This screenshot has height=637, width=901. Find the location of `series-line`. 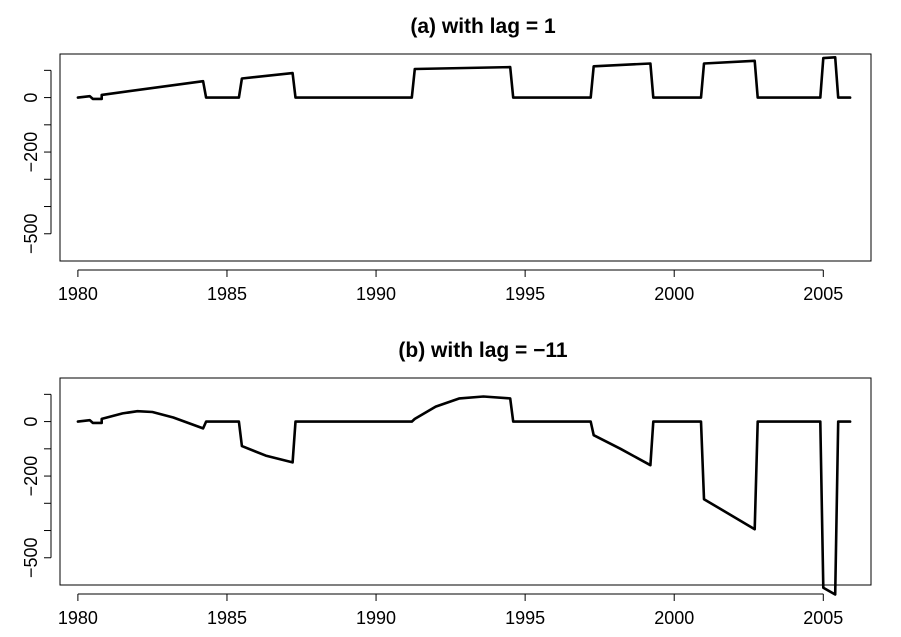

series-line is located at coordinates (464, 78).